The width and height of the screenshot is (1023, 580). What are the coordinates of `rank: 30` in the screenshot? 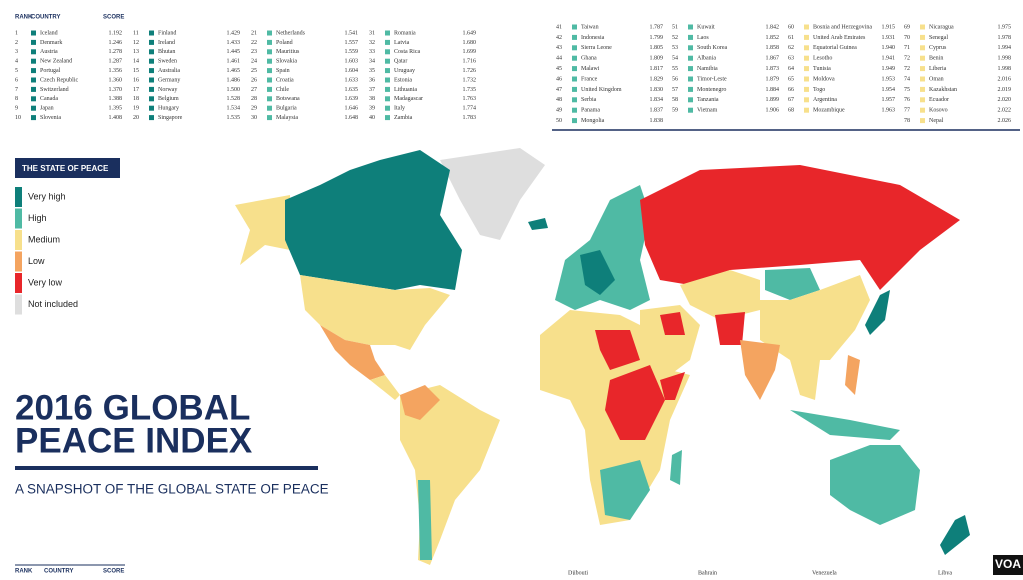 It's located at (254, 118).